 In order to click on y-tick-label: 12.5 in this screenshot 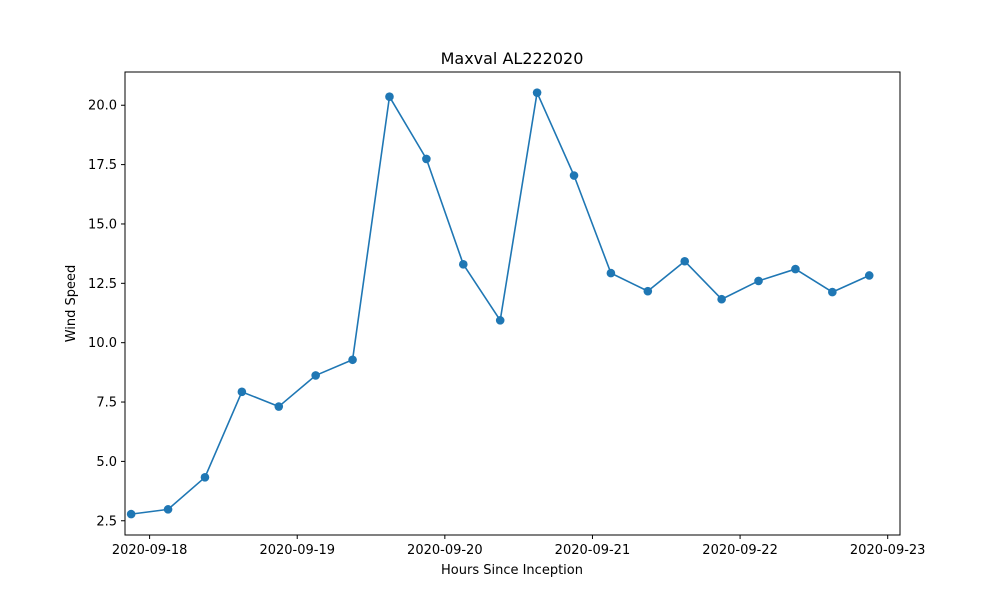, I will do `click(102, 284)`.